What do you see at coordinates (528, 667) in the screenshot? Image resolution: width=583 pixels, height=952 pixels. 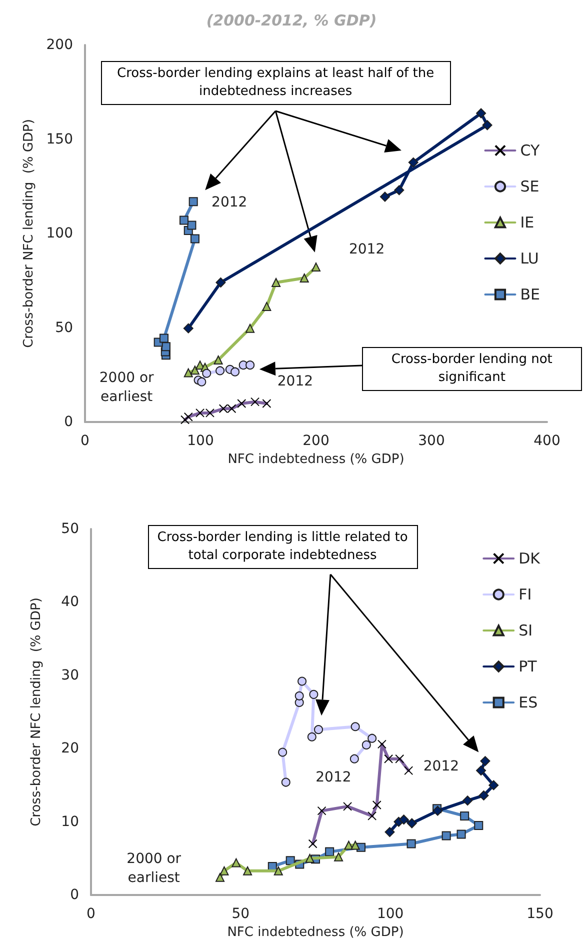 I see `legend-label: PT` at bounding box center [528, 667].